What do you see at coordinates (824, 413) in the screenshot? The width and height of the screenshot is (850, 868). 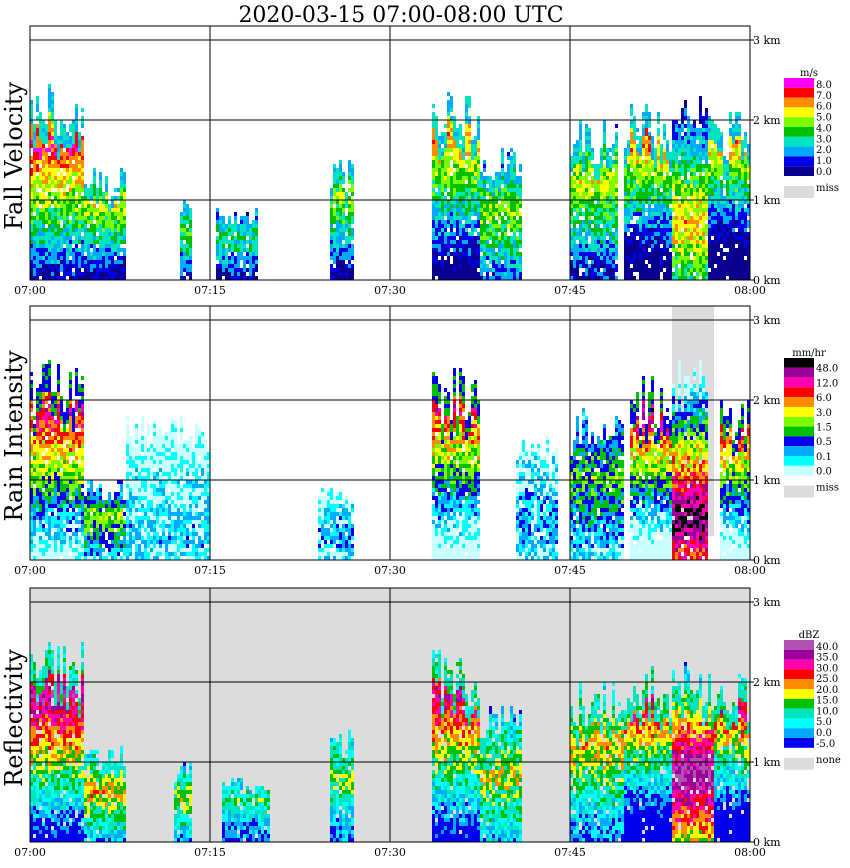 I see `legend-level: 3.0` at bounding box center [824, 413].